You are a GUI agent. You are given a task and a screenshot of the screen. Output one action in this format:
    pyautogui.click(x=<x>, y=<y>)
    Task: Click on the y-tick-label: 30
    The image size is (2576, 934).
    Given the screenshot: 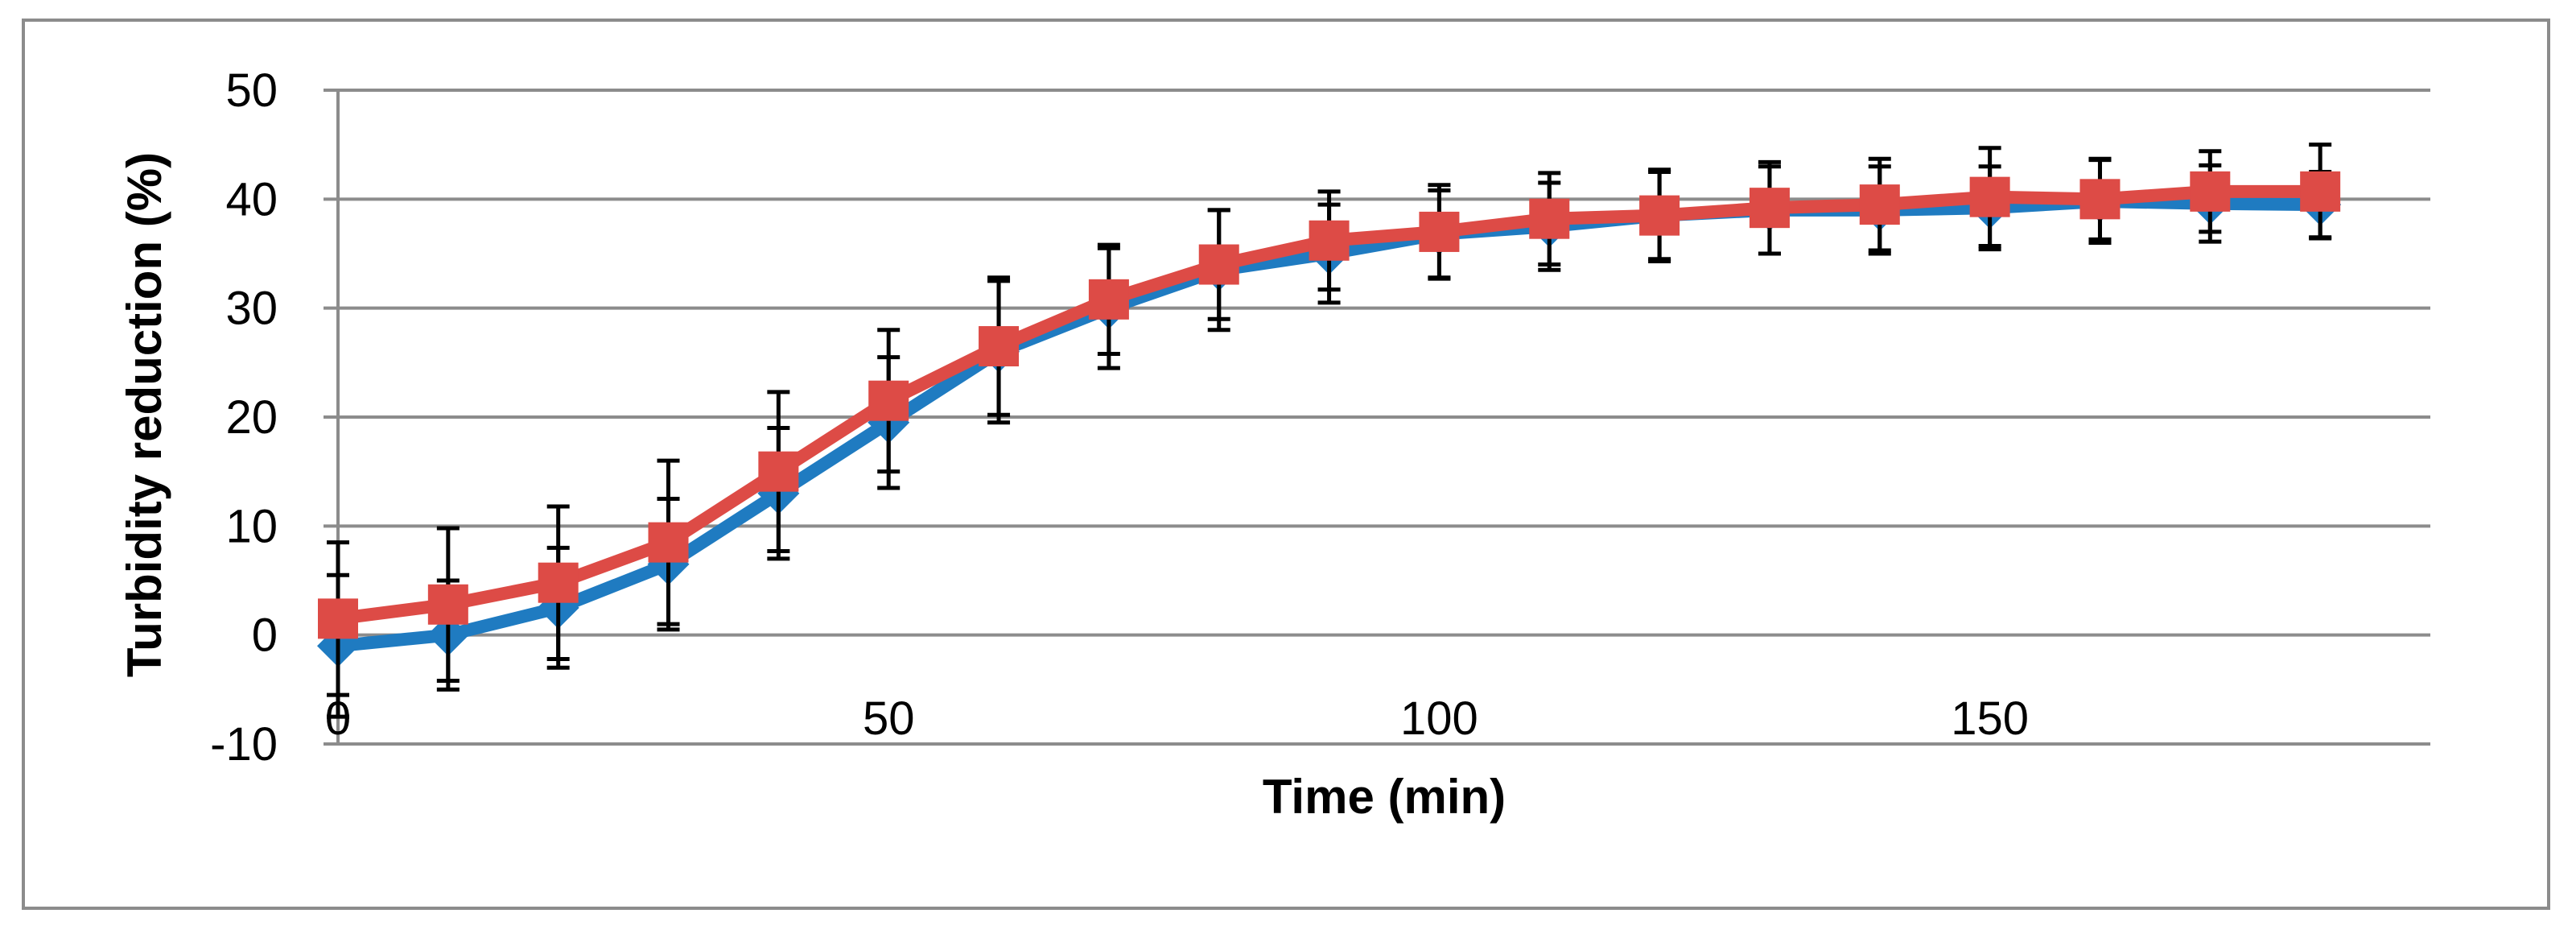 What is the action you would take?
    pyautogui.click(x=251, y=309)
    